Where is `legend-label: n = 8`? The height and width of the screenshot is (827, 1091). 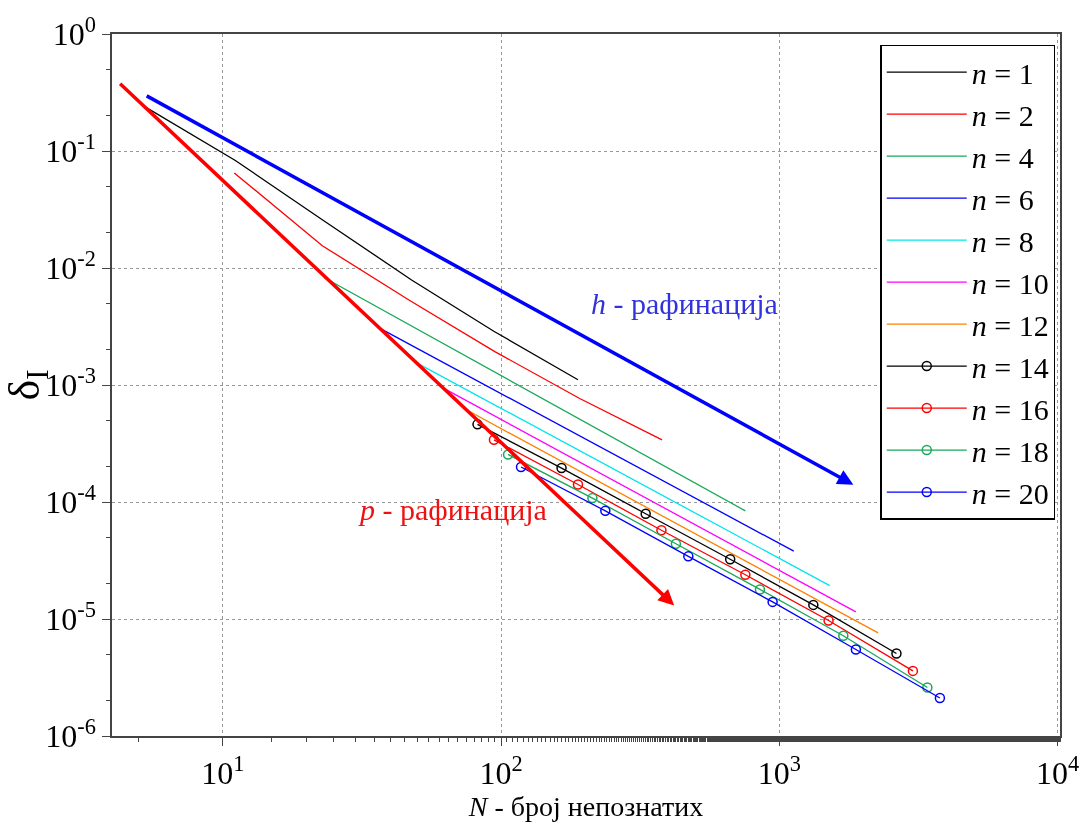 legend-label: n = 8 is located at coordinates (1002, 241).